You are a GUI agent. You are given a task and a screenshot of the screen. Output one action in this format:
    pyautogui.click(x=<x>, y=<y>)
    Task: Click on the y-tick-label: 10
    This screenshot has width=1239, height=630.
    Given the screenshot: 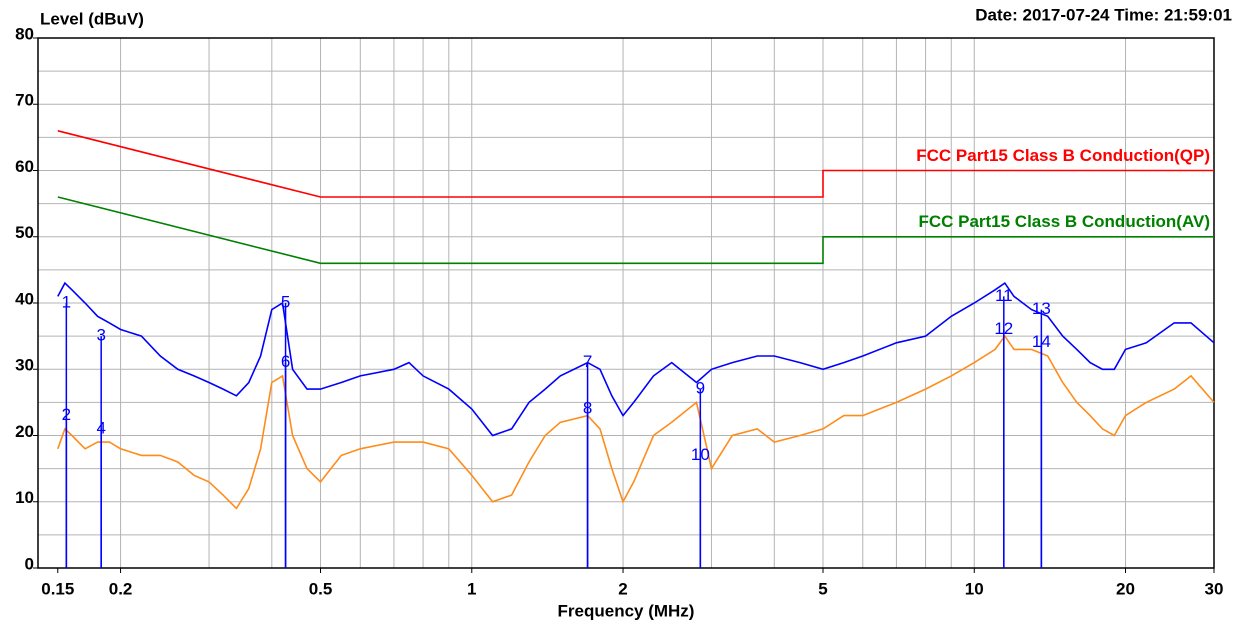 What is the action you would take?
    pyautogui.click(x=24, y=497)
    